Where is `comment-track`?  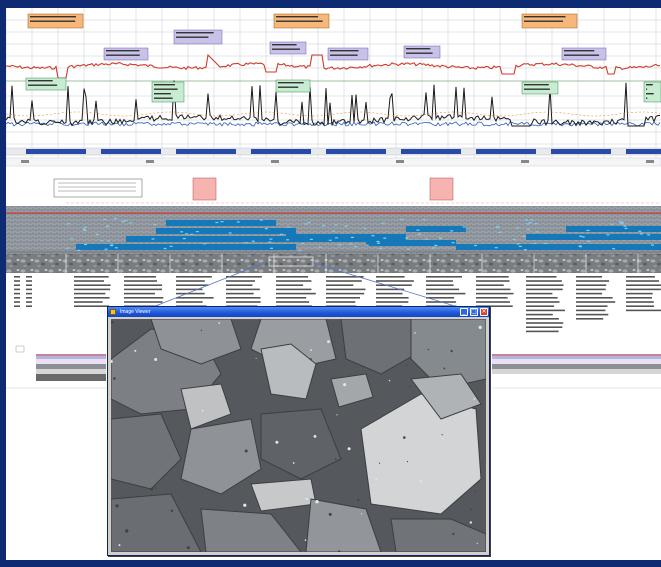
comment-track is located at coordinates (333, 186).